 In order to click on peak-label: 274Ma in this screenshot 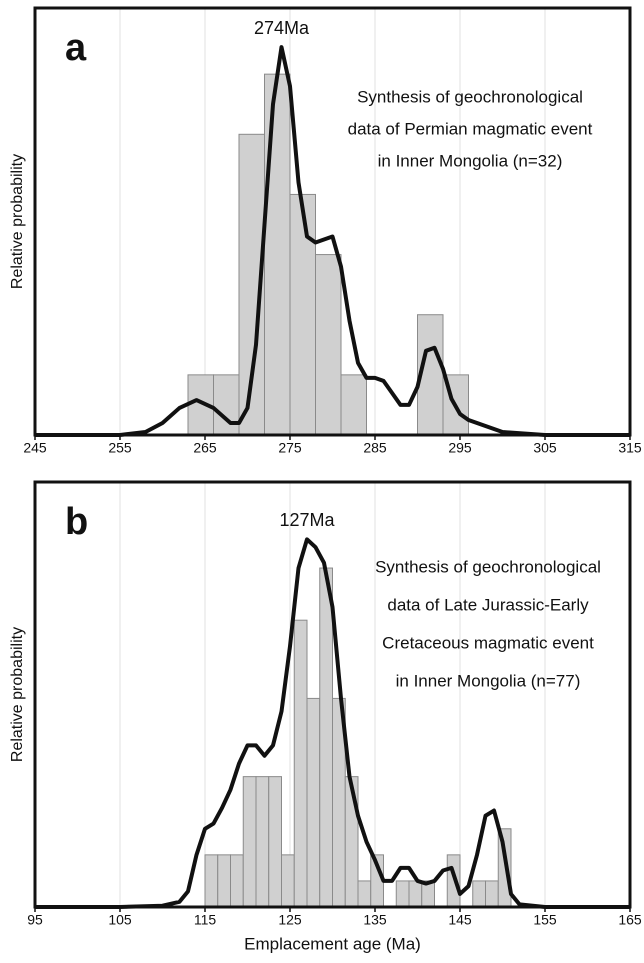, I will do `click(282, 28)`.